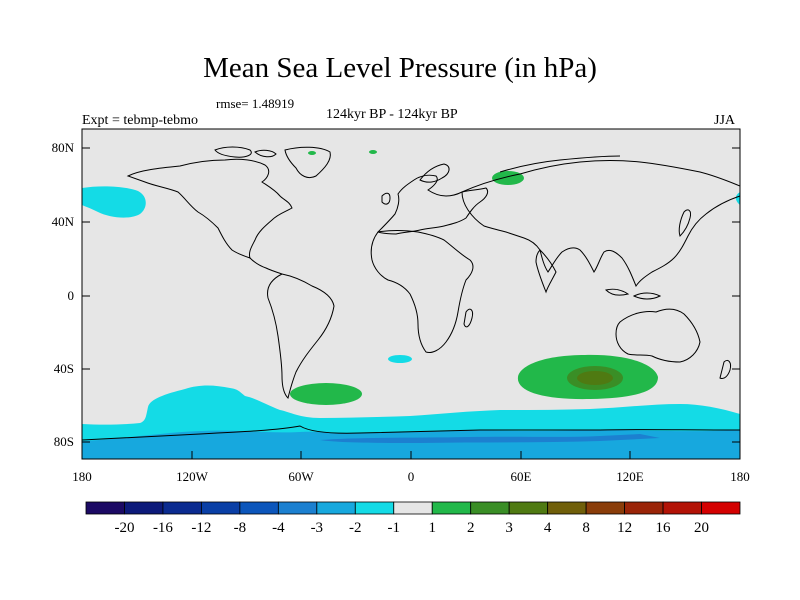  I want to click on colorbar-label: 3, so click(509, 528).